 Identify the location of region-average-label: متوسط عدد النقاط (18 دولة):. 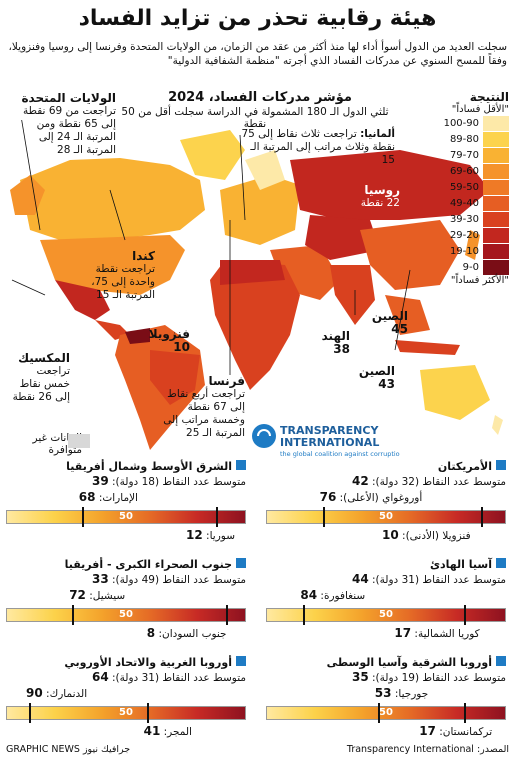
(177, 482).